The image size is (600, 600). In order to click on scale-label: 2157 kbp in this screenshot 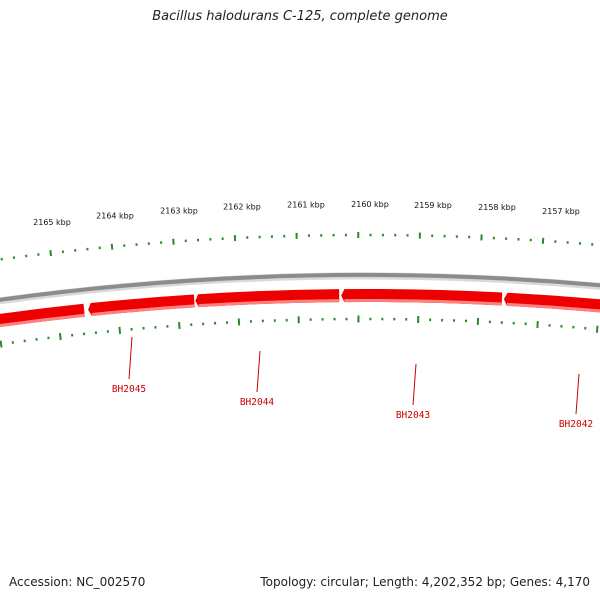, I will do `click(561, 211)`.